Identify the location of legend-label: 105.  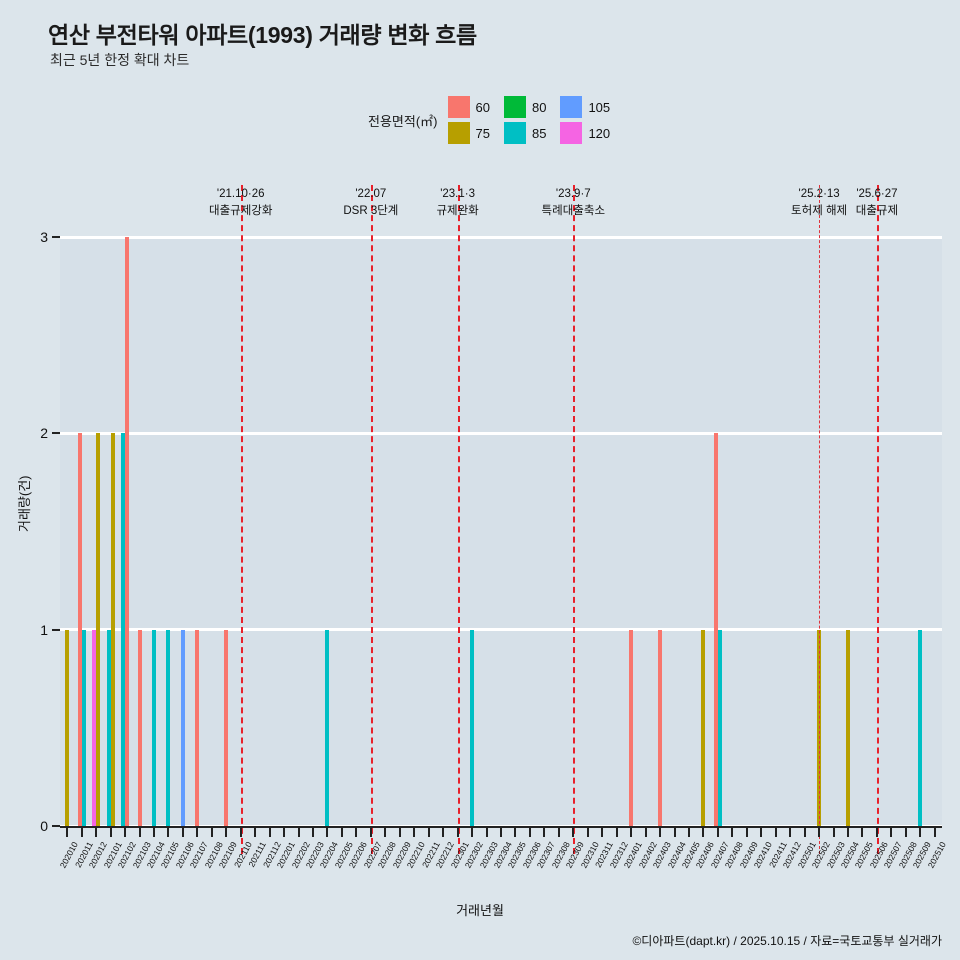
(599, 107).